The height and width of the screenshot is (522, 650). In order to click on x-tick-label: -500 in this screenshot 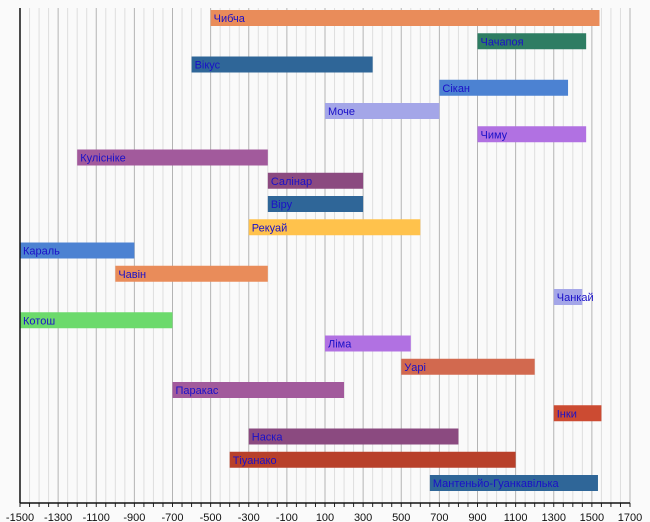, I will do `click(211, 517)`.